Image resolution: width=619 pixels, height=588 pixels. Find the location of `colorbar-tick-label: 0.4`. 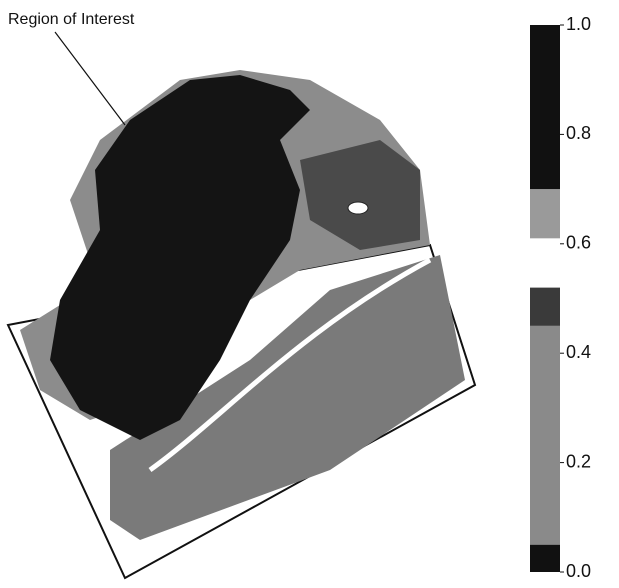

colorbar-tick-label: 0.4 is located at coordinates (578, 352).